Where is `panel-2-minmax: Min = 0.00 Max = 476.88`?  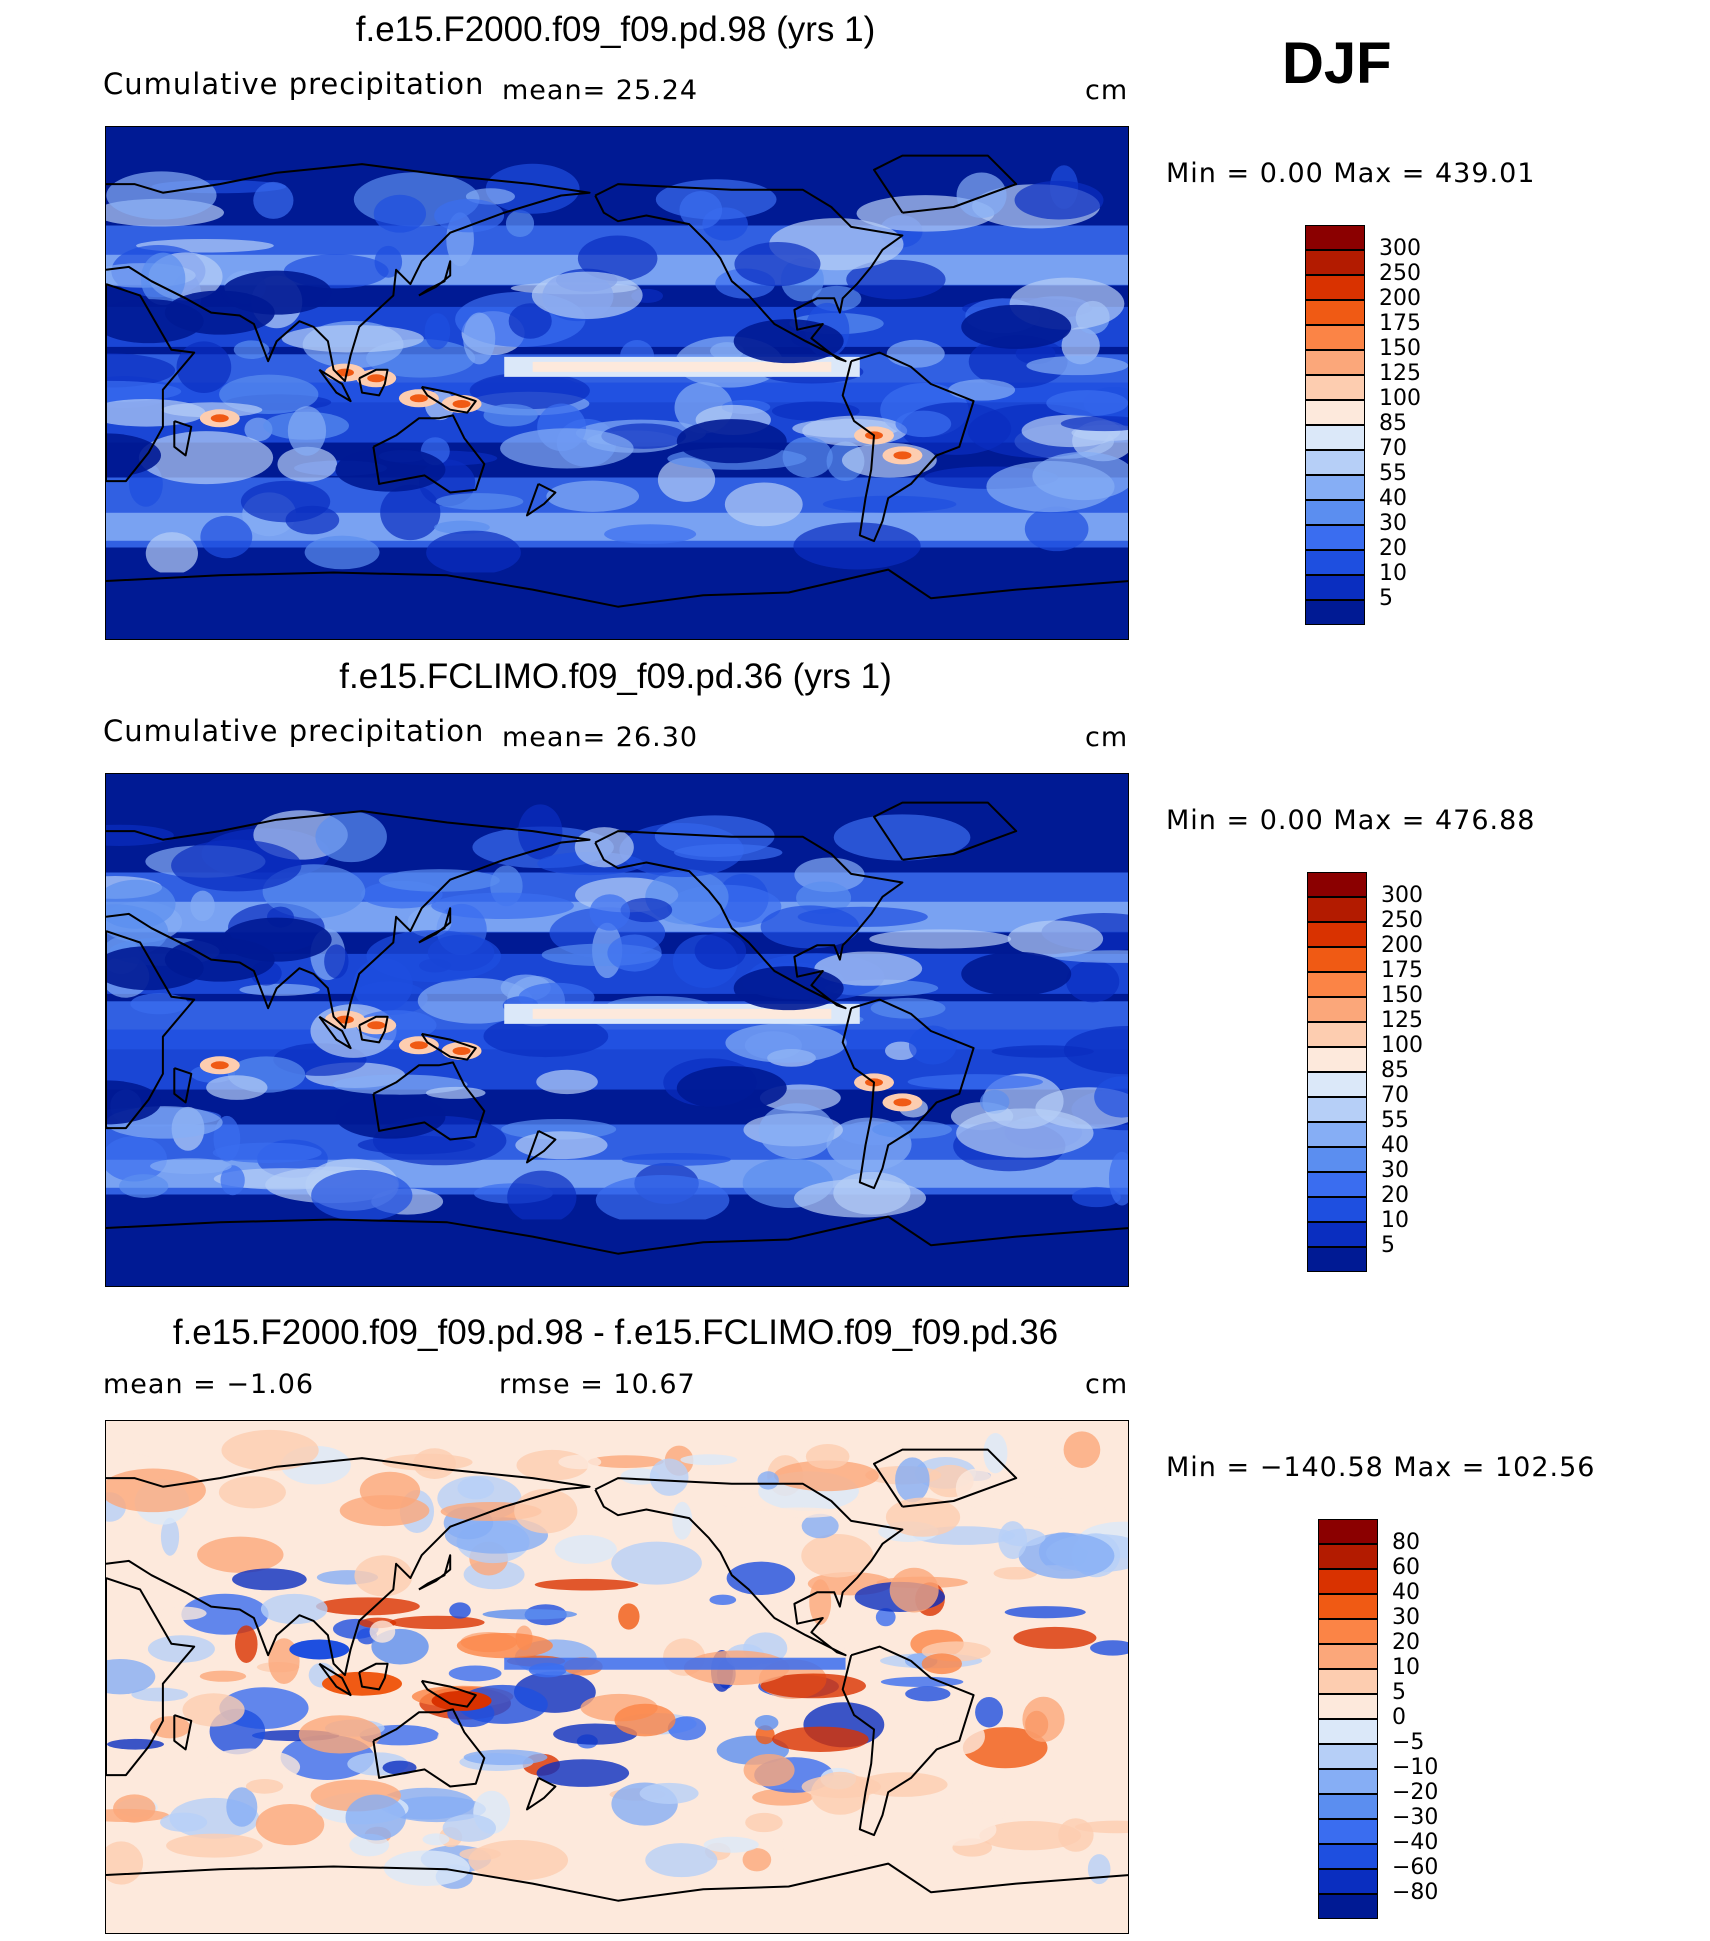 panel-2-minmax: Min = 0.00 Max = 476.88 is located at coordinates (1351, 820).